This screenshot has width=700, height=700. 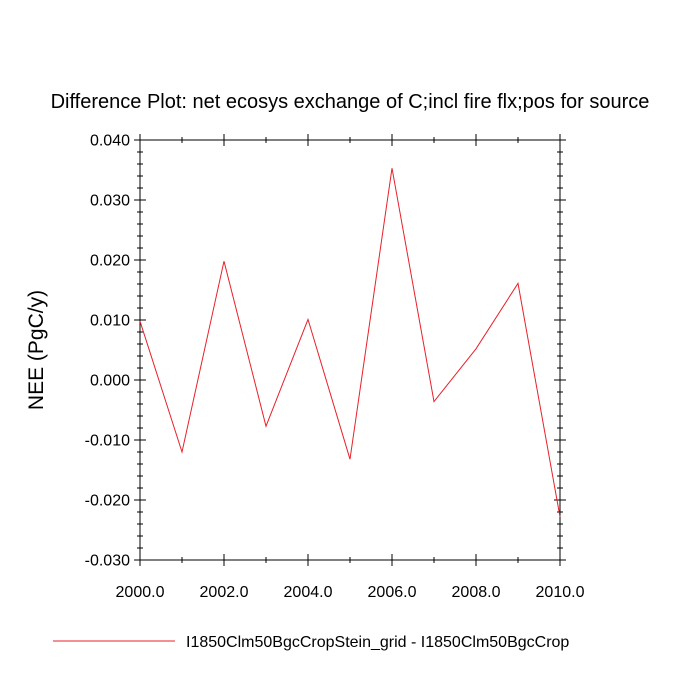 What do you see at coordinates (107, 441) in the screenshot?
I see `y-tick-label: -0.010` at bounding box center [107, 441].